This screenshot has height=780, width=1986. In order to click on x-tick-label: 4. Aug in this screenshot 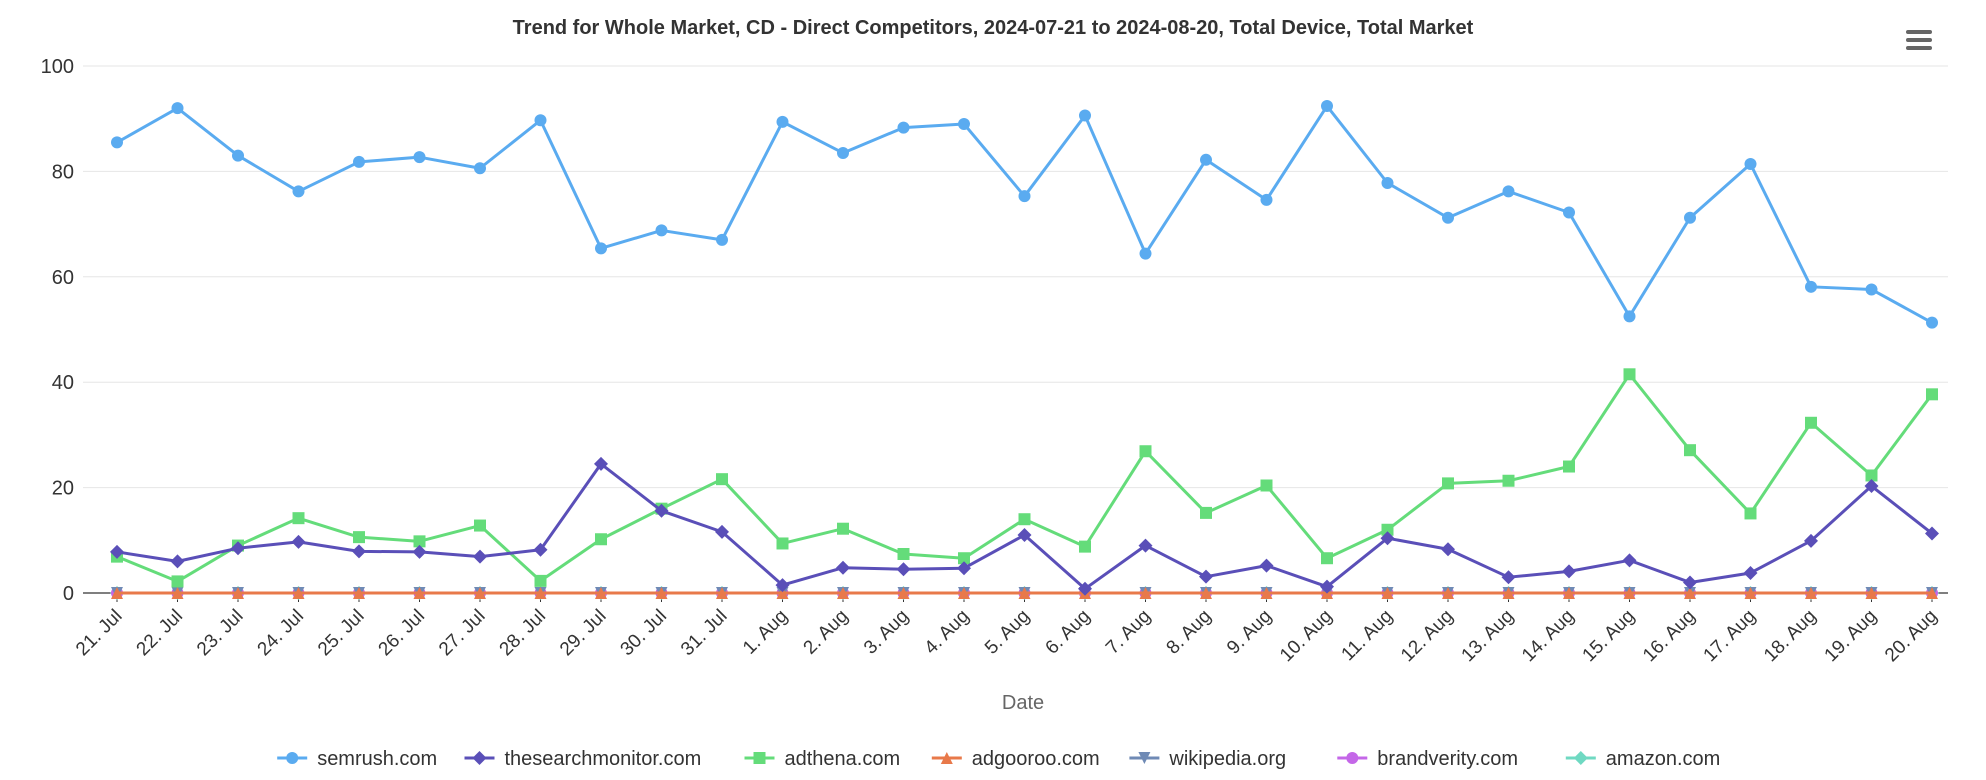, I will do `click(947, 632)`.